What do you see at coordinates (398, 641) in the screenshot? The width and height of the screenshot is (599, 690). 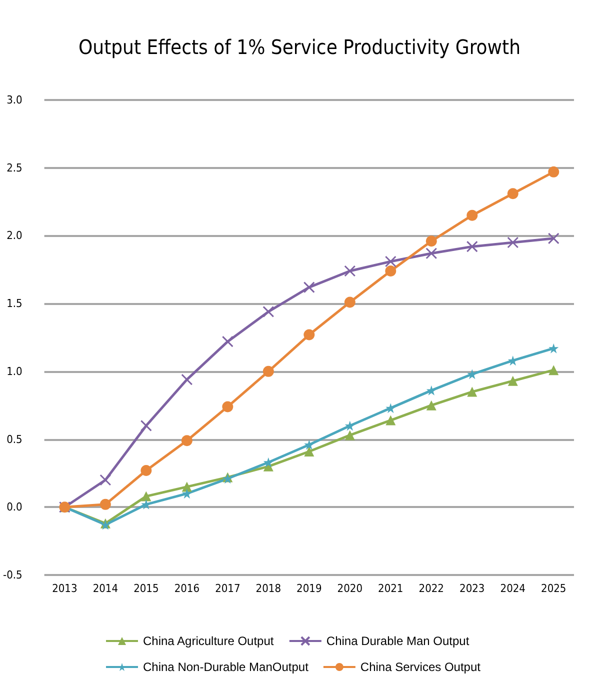 I see `legend-label: China Durable Man Output` at bounding box center [398, 641].